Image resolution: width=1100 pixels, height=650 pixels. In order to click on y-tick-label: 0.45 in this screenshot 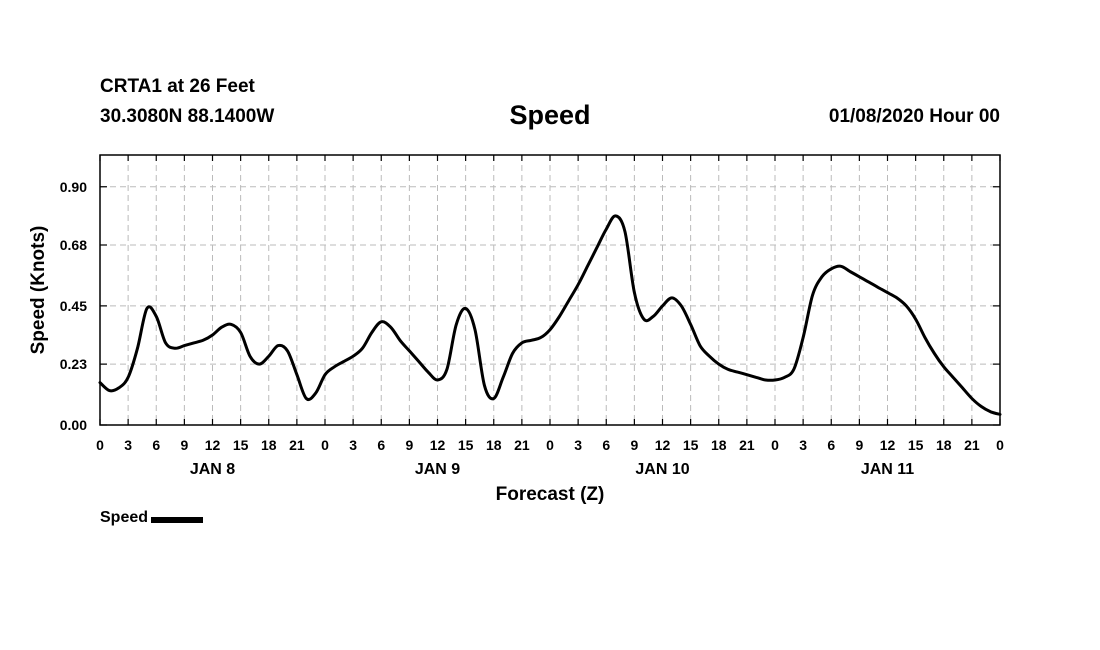, I will do `click(73, 306)`.